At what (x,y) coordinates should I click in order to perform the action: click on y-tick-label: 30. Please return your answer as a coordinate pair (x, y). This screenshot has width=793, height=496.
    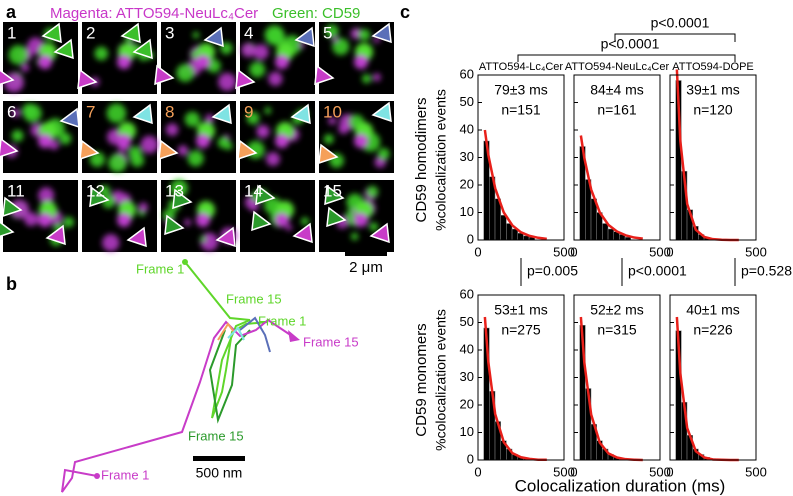
    Looking at the image, I should click on (467, 156).